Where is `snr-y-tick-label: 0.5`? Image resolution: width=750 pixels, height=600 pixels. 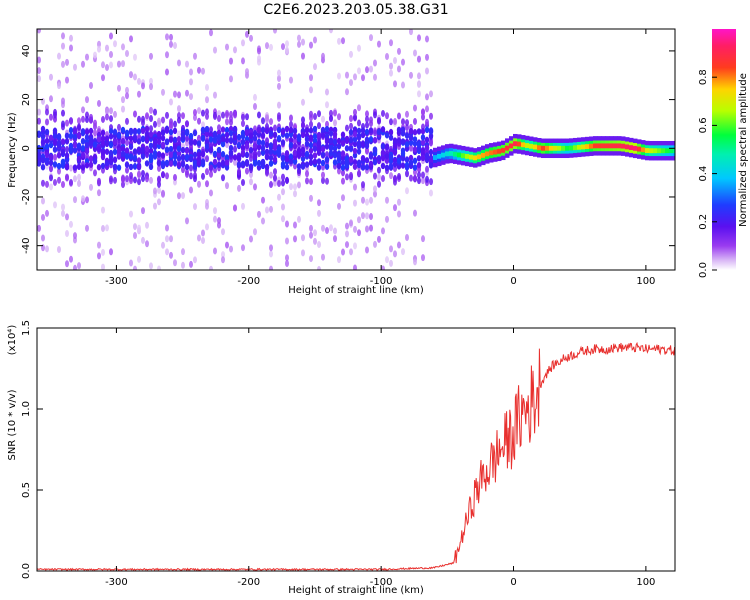
snr-y-tick-label: 0.5 is located at coordinates (26, 490).